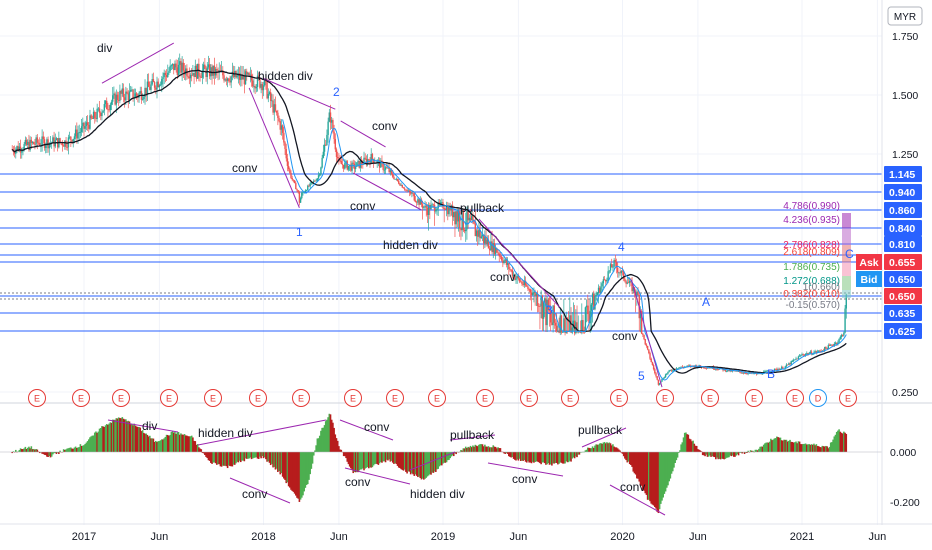 The height and width of the screenshot is (550, 932). Describe the element at coordinates (902, 193) in the screenshot. I see `price-badge-label: 0.940` at that location.